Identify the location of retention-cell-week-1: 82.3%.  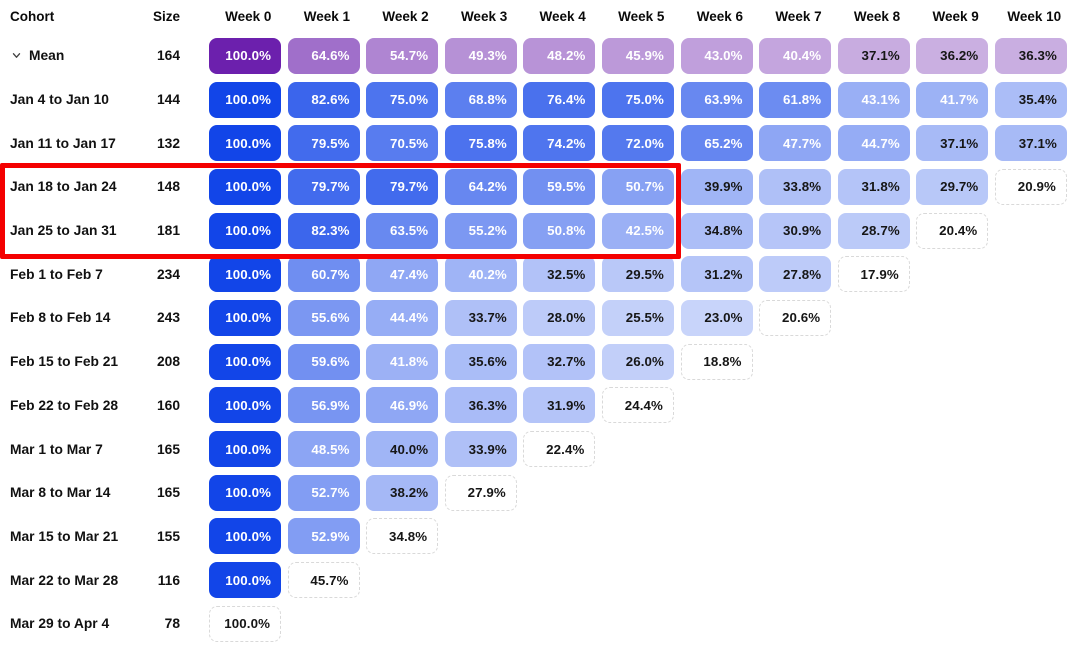
(323, 230).